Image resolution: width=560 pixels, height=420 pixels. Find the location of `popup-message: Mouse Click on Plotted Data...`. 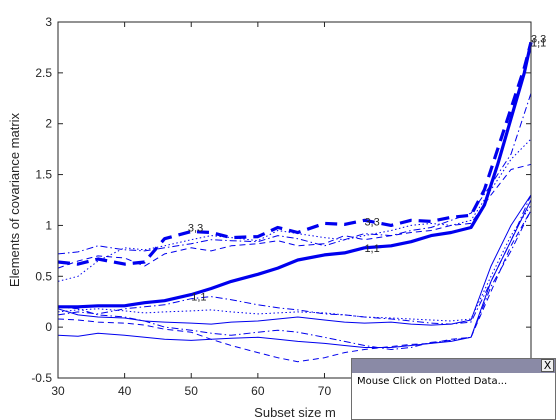

popup-message: Mouse Click on Plotted Data... is located at coordinates (432, 381).